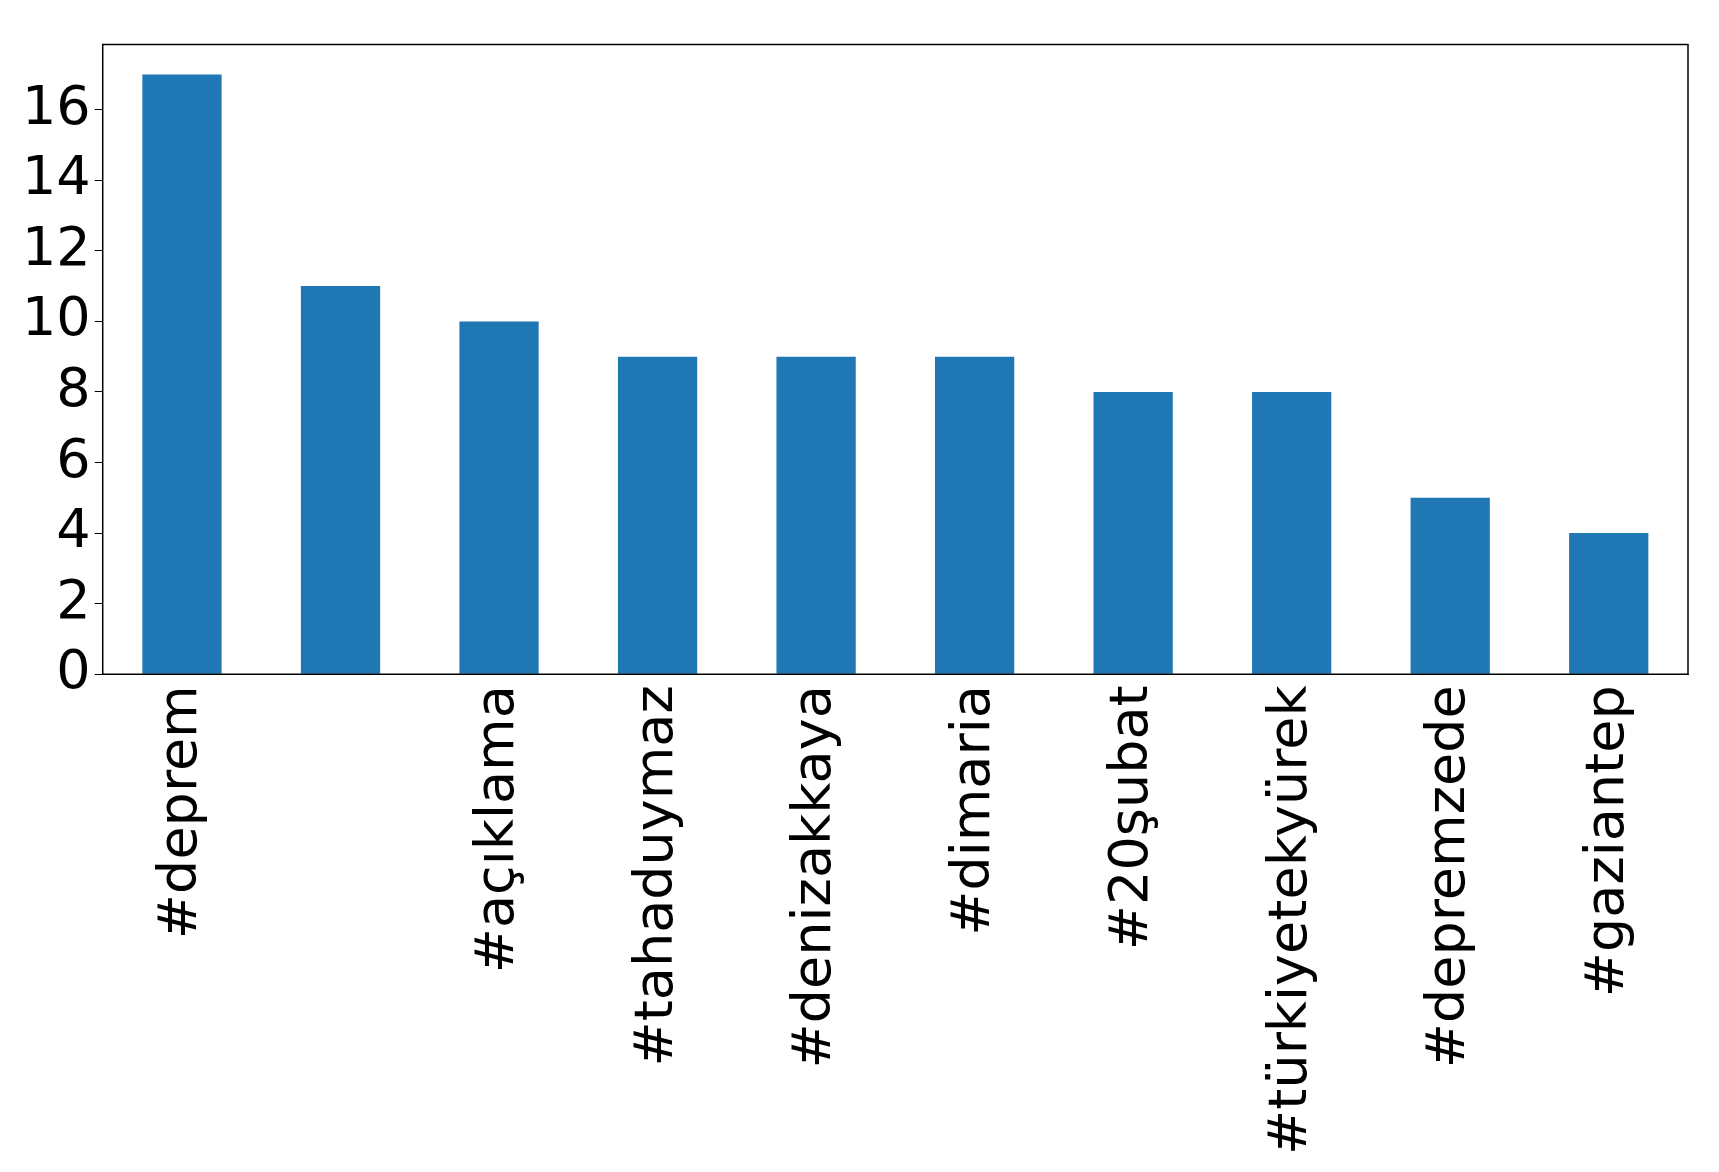 This screenshot has width=1719, height=1172. Describe the element at coordinates (970, 810) in the screenshot. I see `x-tick-label: #dimaria` at that location.